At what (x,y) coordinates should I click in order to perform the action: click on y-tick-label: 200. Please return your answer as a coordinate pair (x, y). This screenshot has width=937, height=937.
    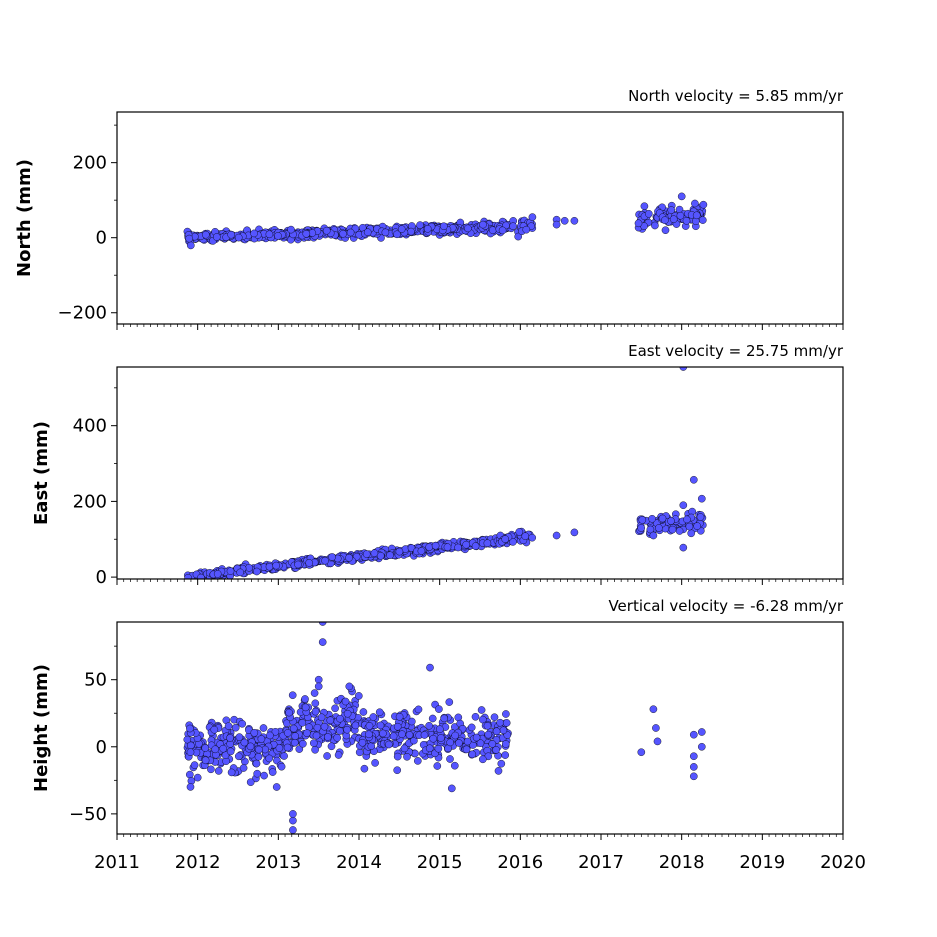
    Looking at the image, I should click on (90, 501).